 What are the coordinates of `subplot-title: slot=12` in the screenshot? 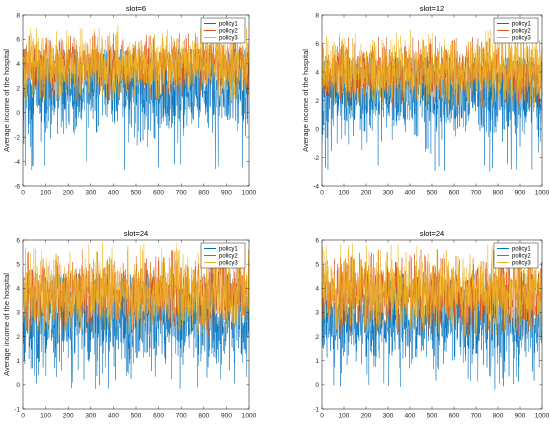 It's located at (432, 8).